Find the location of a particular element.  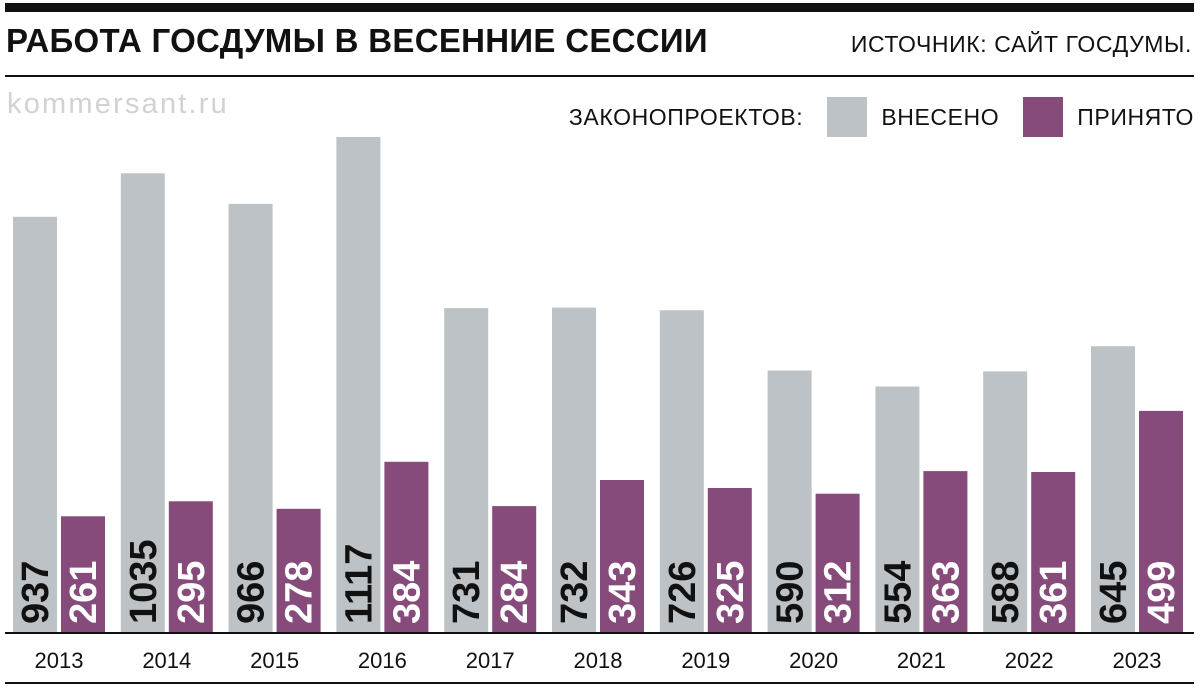

value-label-introduced-2015: 966 is located at coordinates (252, 592).